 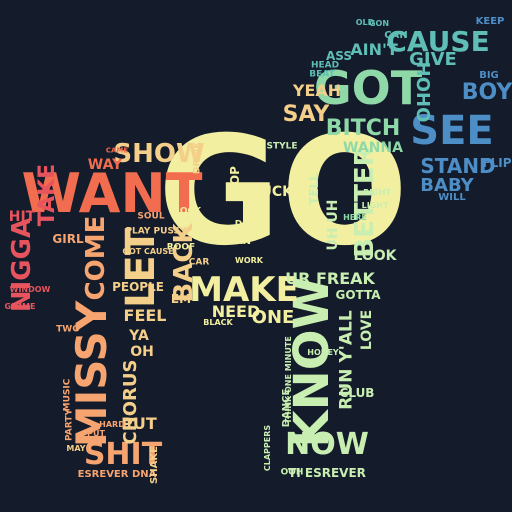 What do you see at coordinates (148, 251) in the screenshot?
I see `word-got-cause: GOT CAUSE` at bounding box center [148, 251].